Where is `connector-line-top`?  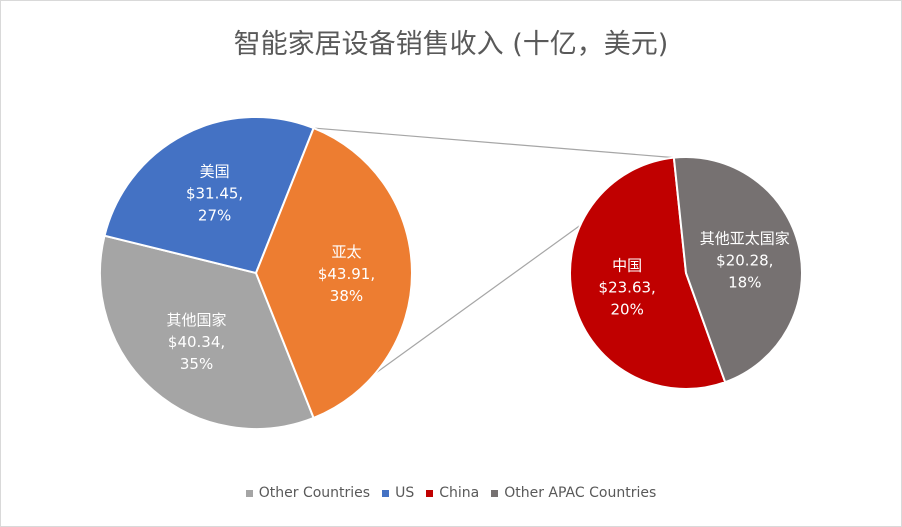
connector-line-top is located at coordinates (493, 143).